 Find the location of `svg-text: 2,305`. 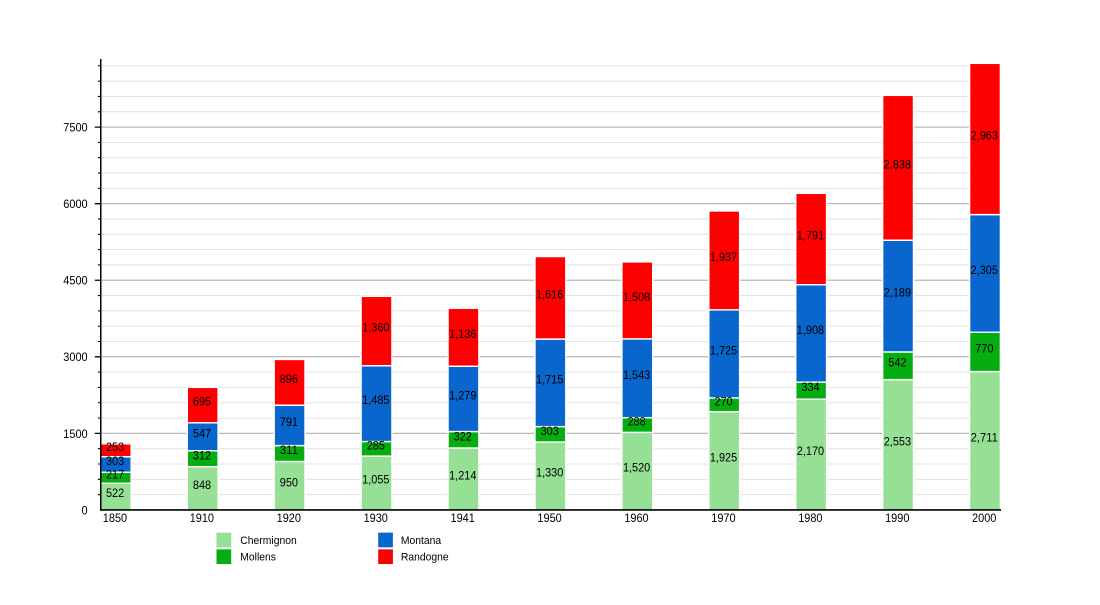

svg-text: 2,305 is located at coordinates (984, 270).